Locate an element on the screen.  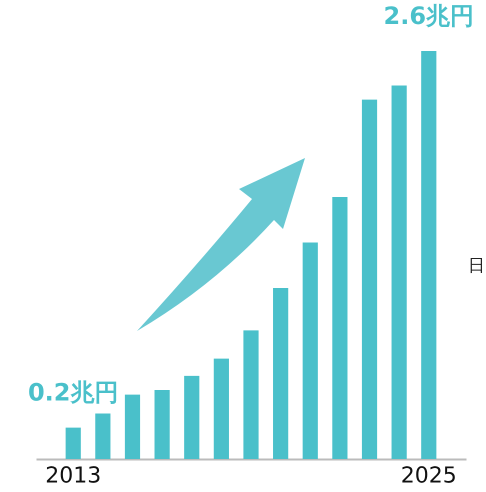
x-tick-label: 2025 is located at coordinates (428, 476).